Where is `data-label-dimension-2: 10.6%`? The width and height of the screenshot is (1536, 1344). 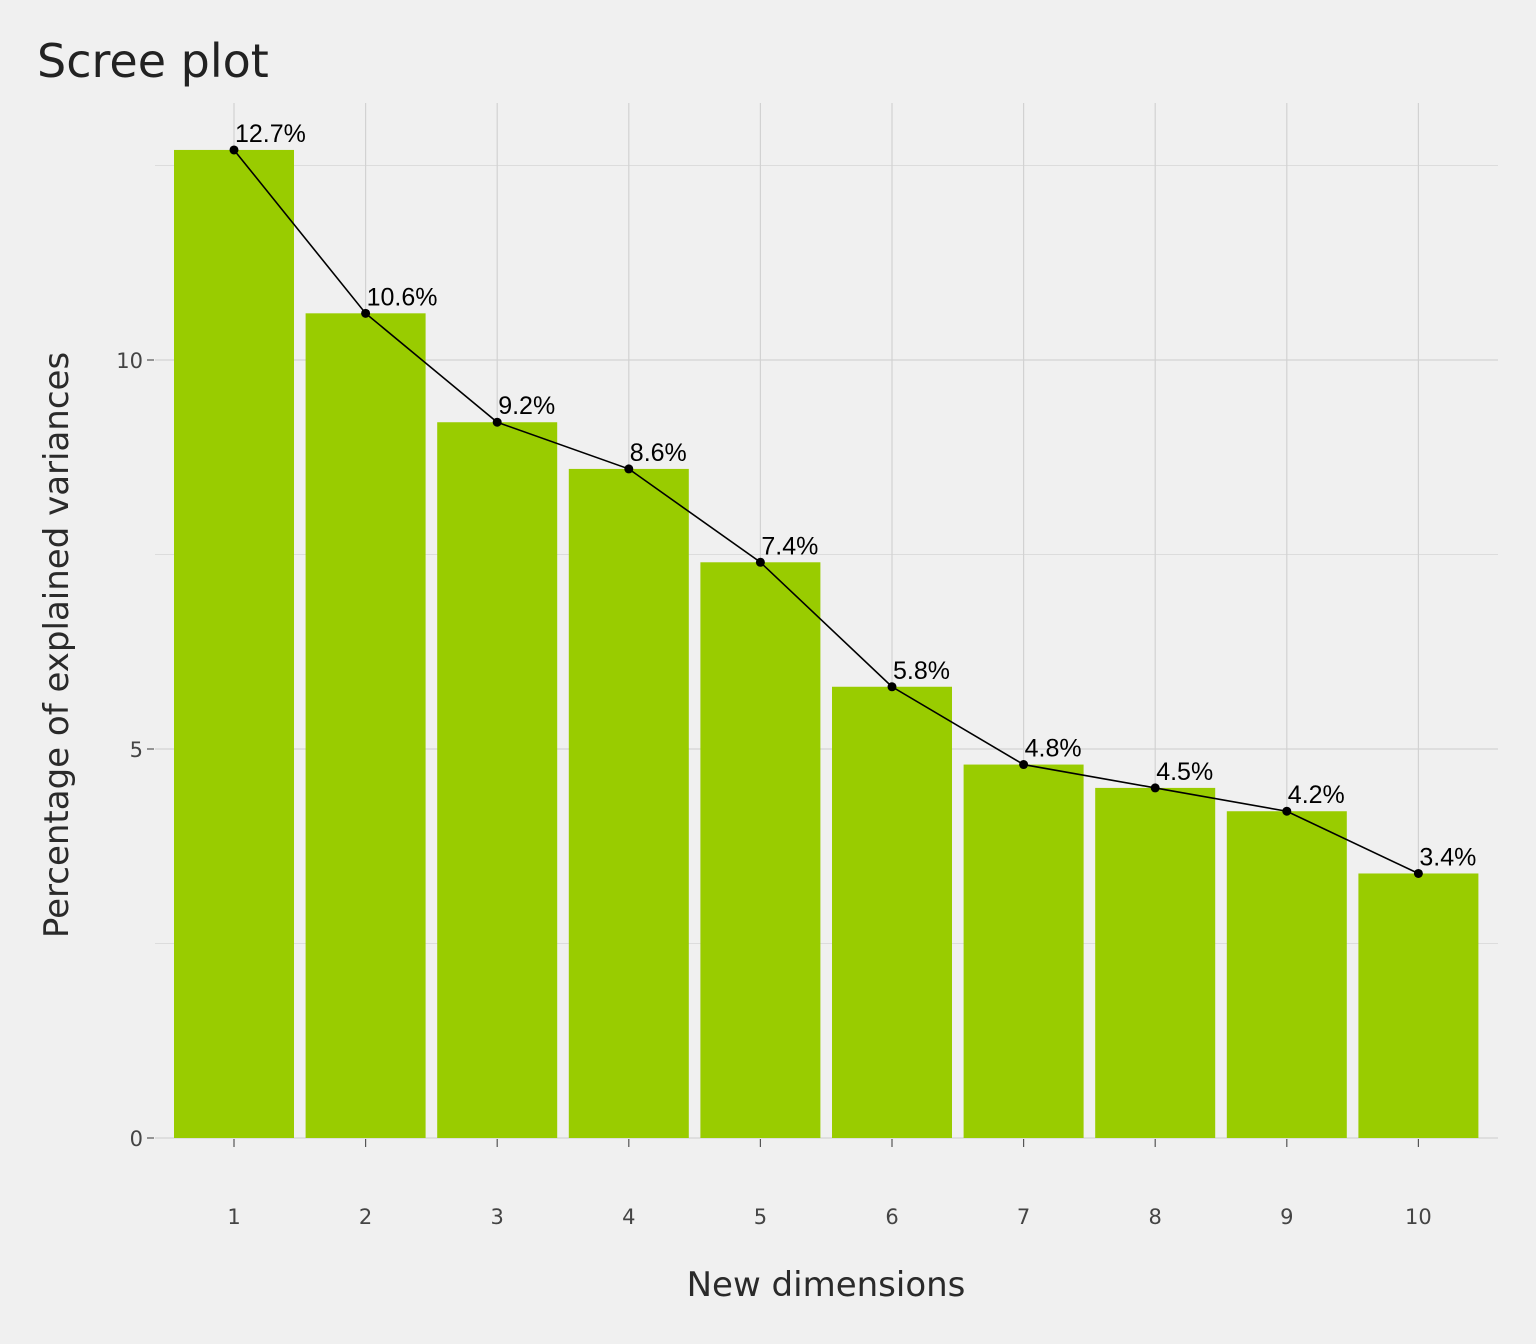 data-label-dimension-2: 10.6% is located at coordinates (402, 297).